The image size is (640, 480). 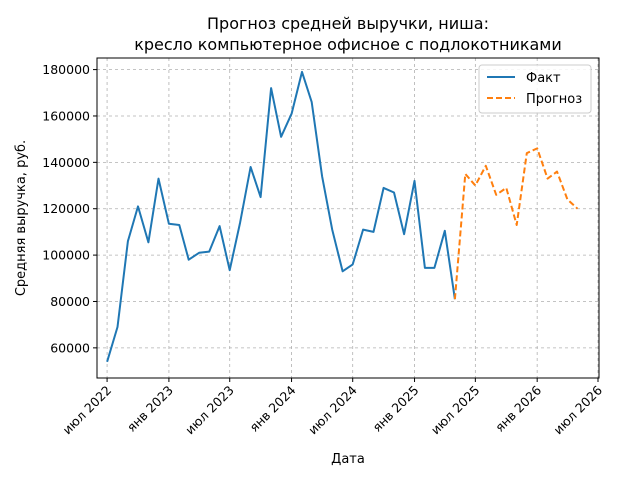 I want to click on x-tick-label: июл 2025, so click(x=455, y=410).